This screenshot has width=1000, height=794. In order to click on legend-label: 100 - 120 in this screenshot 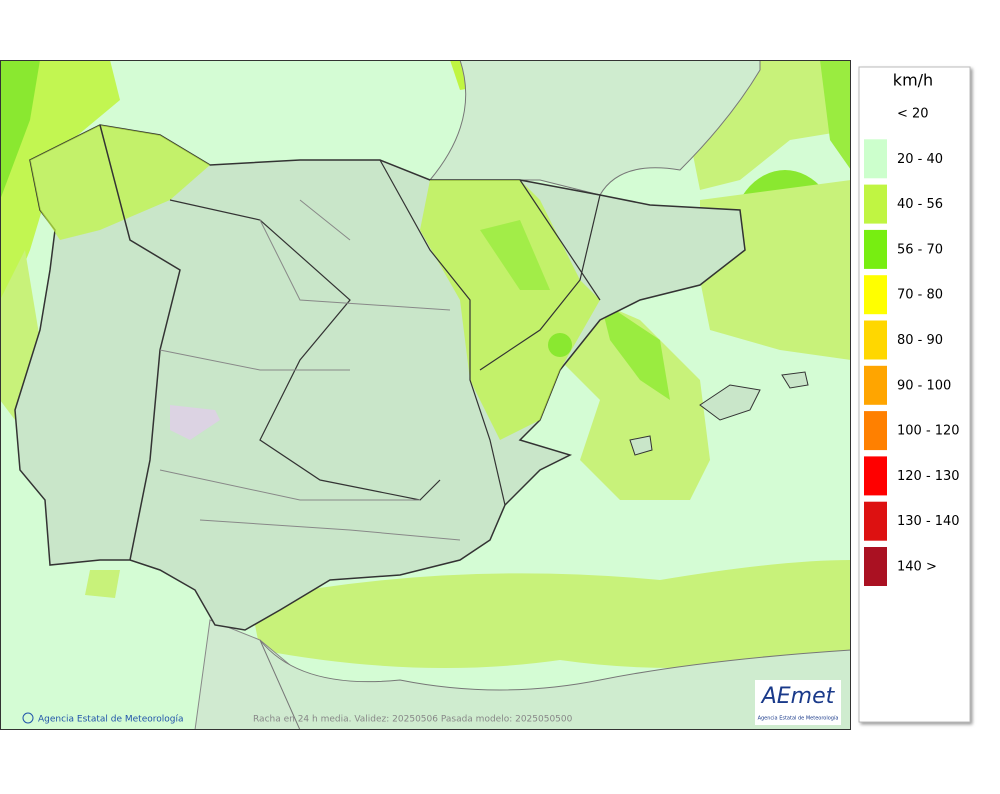, I will do `click(928, 431)`.